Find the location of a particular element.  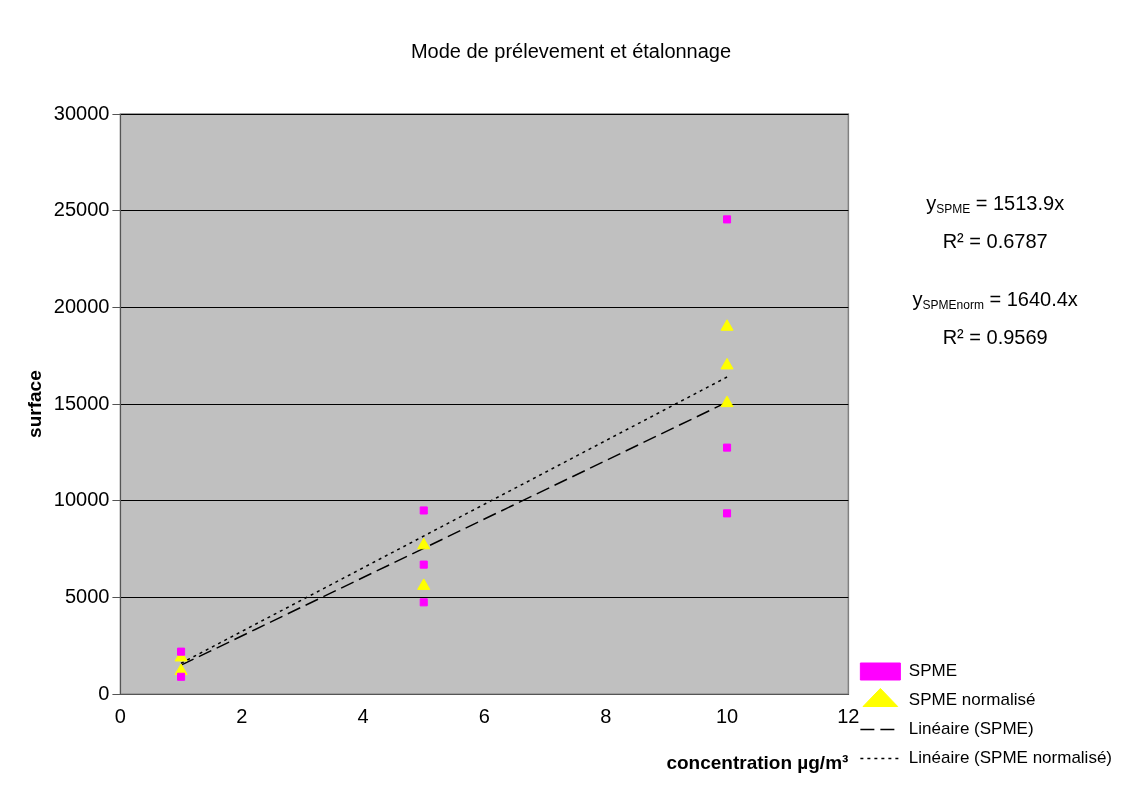

y-tick-label: 0 is located at coordinates (104, 692).